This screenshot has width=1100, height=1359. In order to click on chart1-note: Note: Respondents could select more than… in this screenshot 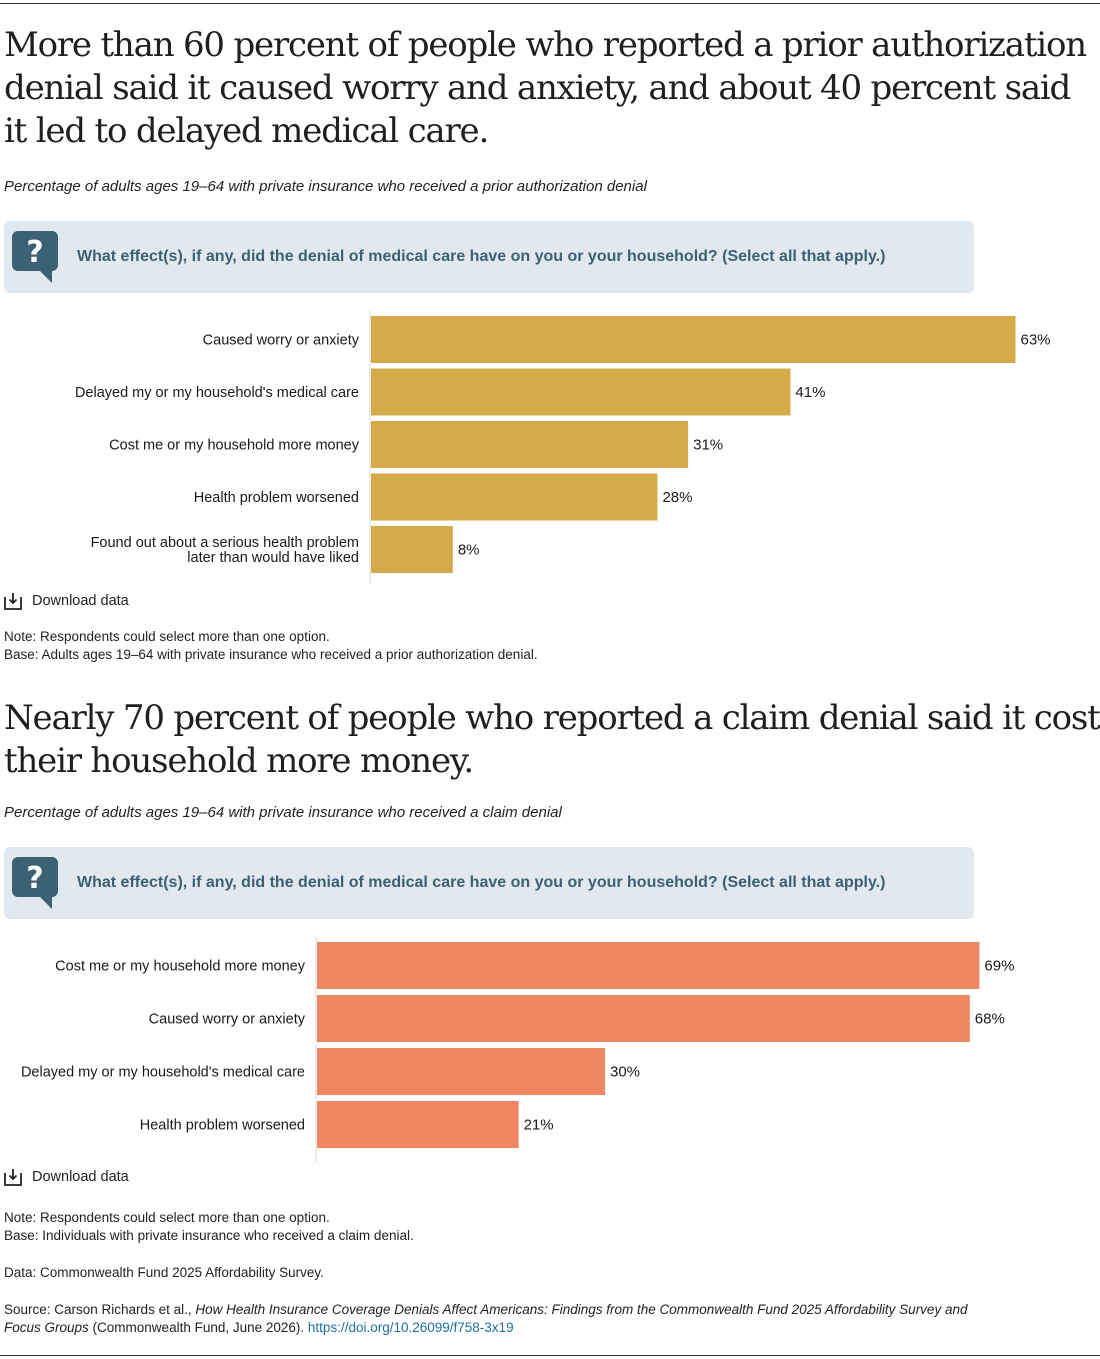, I will do `click(167, 636)`.